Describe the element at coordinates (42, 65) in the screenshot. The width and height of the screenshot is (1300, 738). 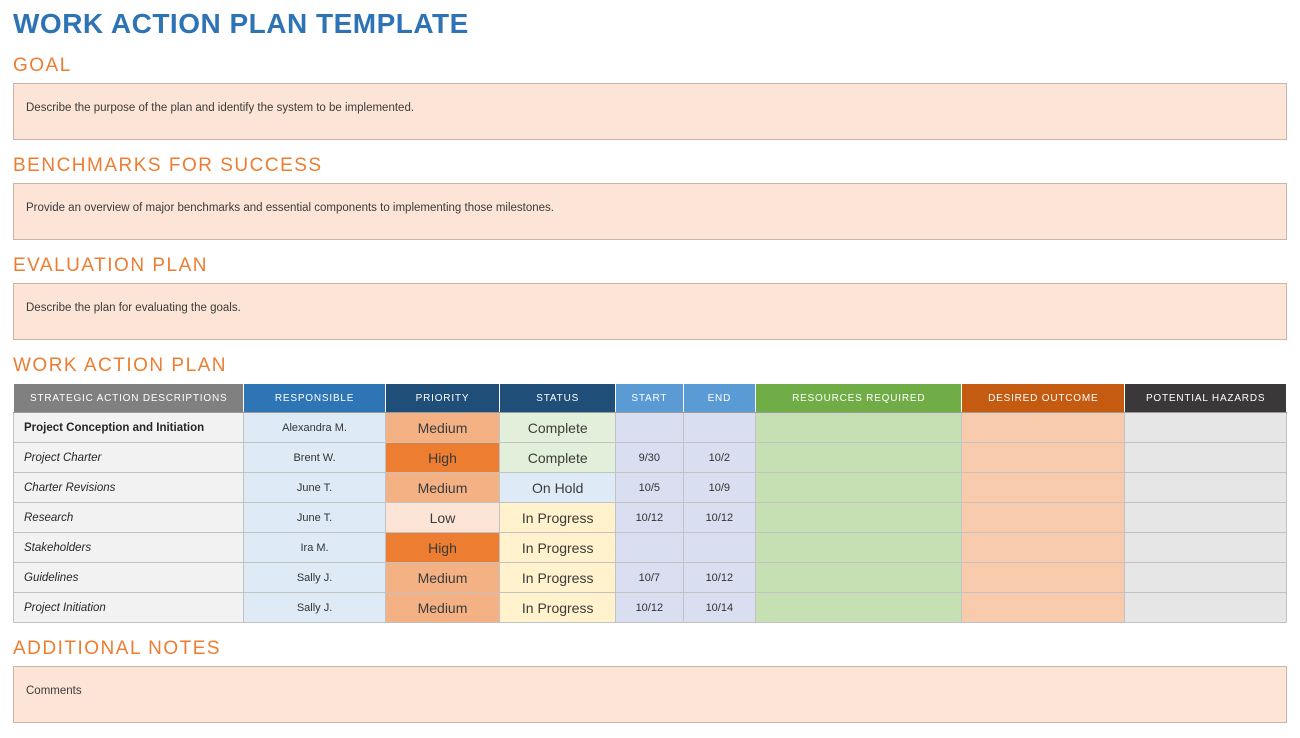
I see `goal-heading: GOAL` at that location.